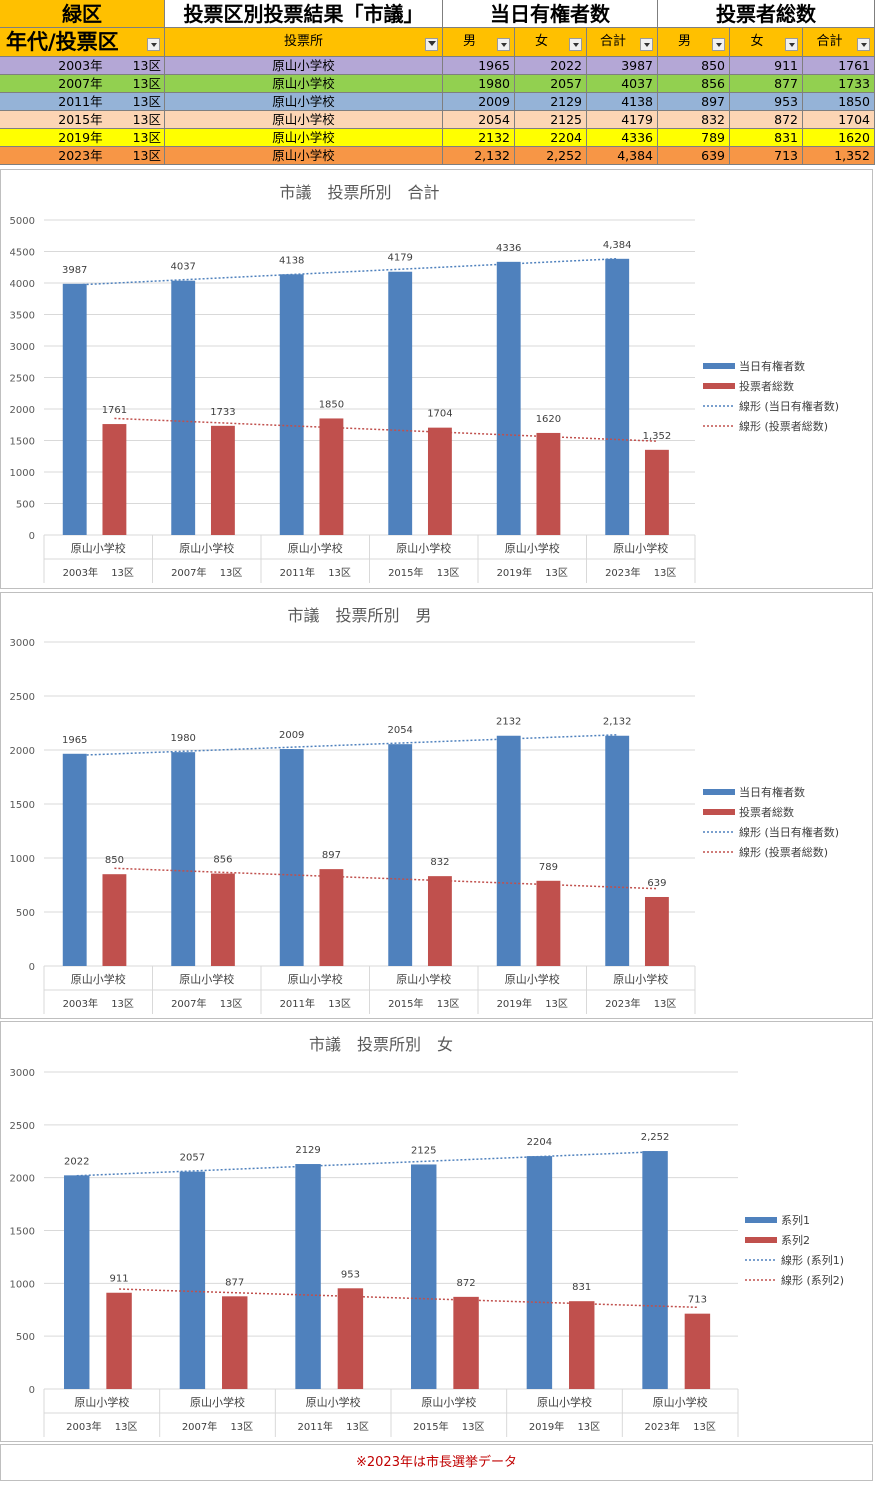  I want to click on x-tick-sublabel: 2003年 13区, so click(98, 1003).